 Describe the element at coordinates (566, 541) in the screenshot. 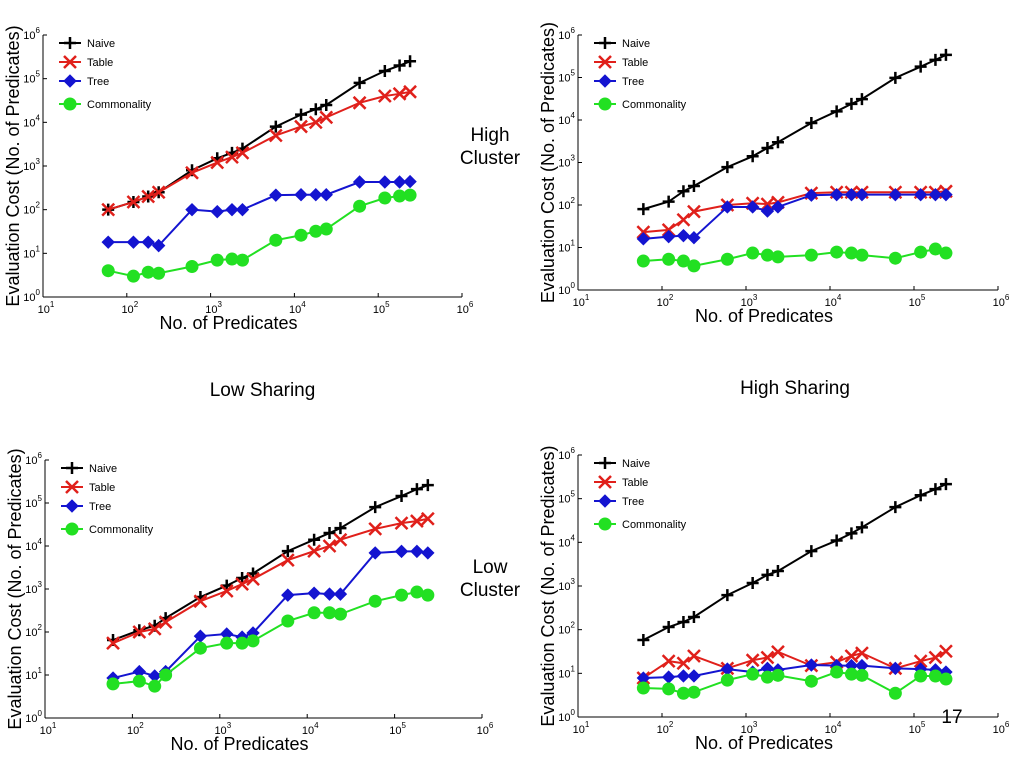

I see `y-tick-label: 10⁴` at that location.